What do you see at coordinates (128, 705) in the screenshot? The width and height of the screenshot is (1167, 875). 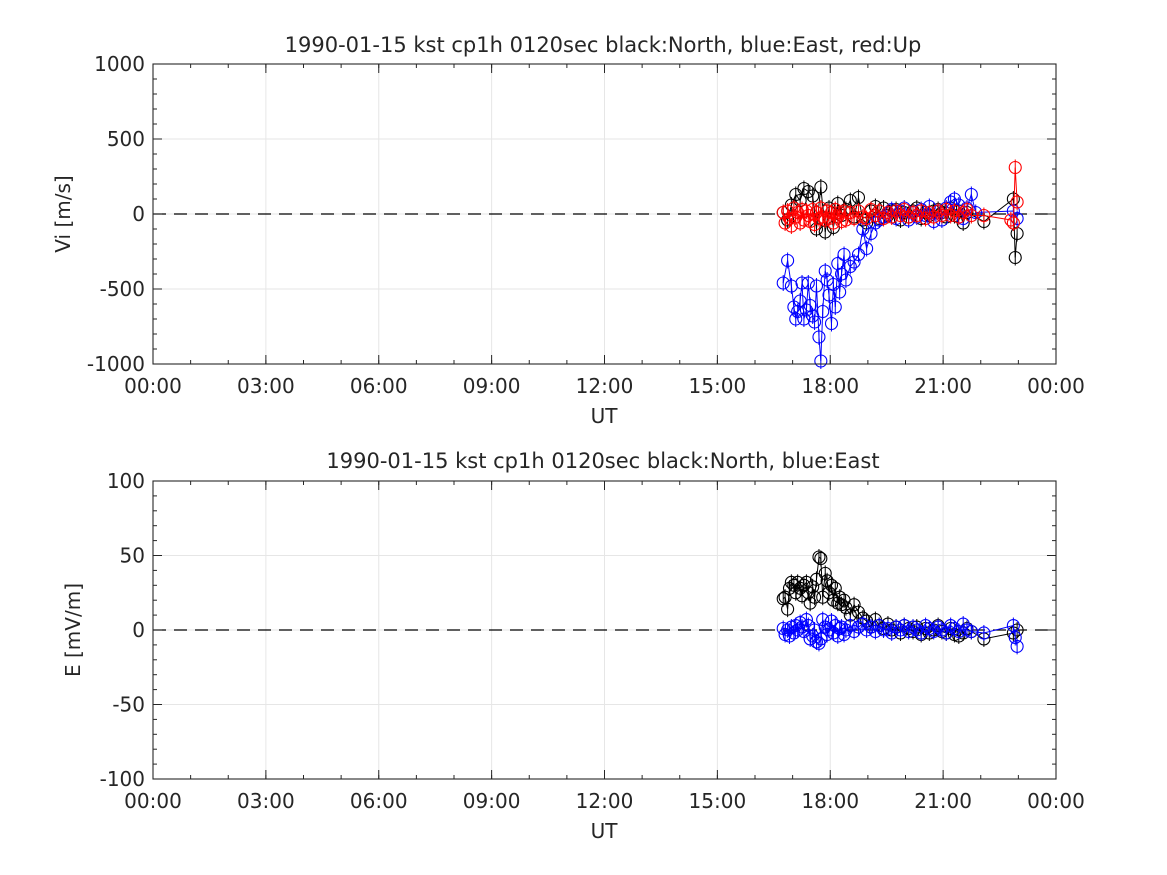 I see `y-tick-label: -50` at bounding box center [128, 705].